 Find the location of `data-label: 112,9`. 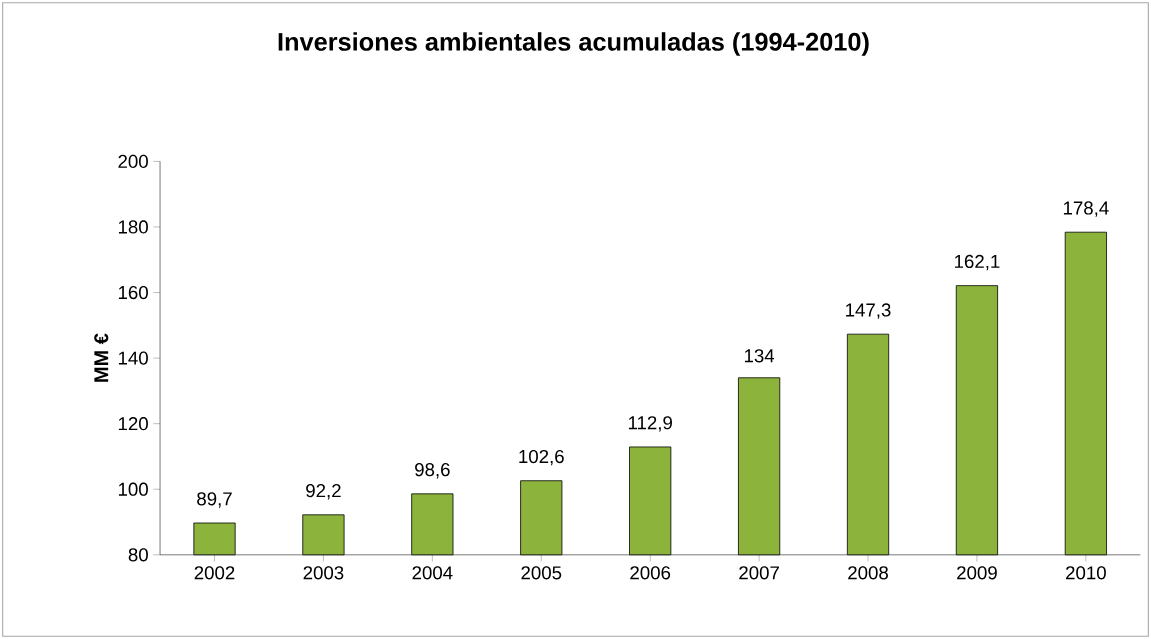

data-label: 112,9 is located at coordinates (650, 424).